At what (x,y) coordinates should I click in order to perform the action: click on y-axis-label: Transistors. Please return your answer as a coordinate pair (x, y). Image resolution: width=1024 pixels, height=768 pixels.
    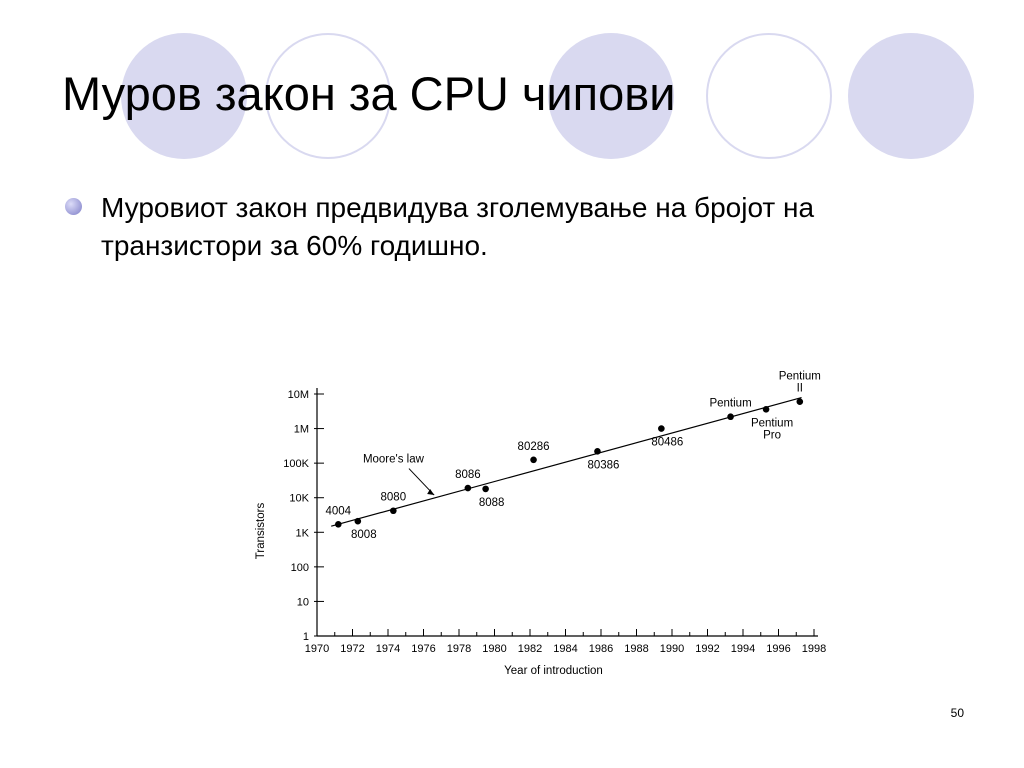
    Looking at the image, I should click on (261, 531).